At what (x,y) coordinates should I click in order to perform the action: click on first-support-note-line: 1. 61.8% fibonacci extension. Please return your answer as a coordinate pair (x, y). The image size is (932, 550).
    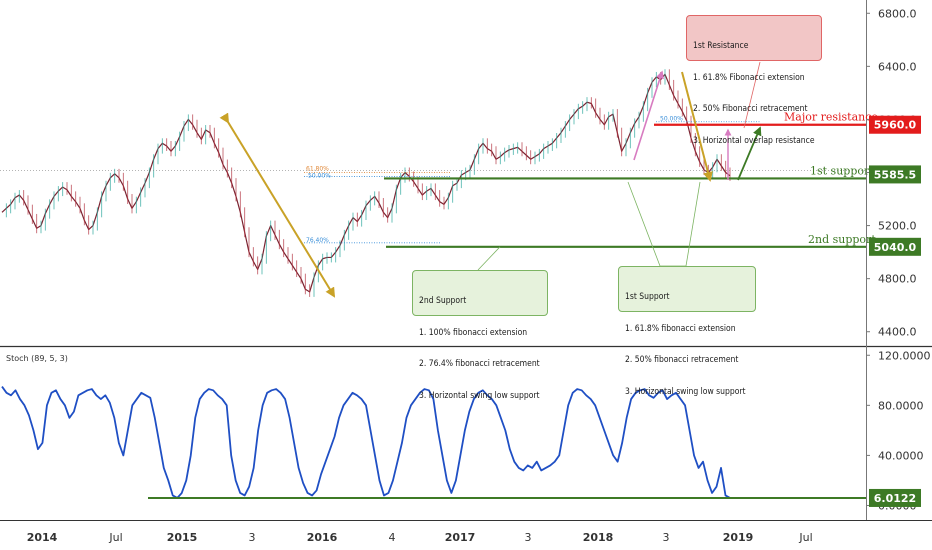
    Looking at the image, I should click on (680, 328).